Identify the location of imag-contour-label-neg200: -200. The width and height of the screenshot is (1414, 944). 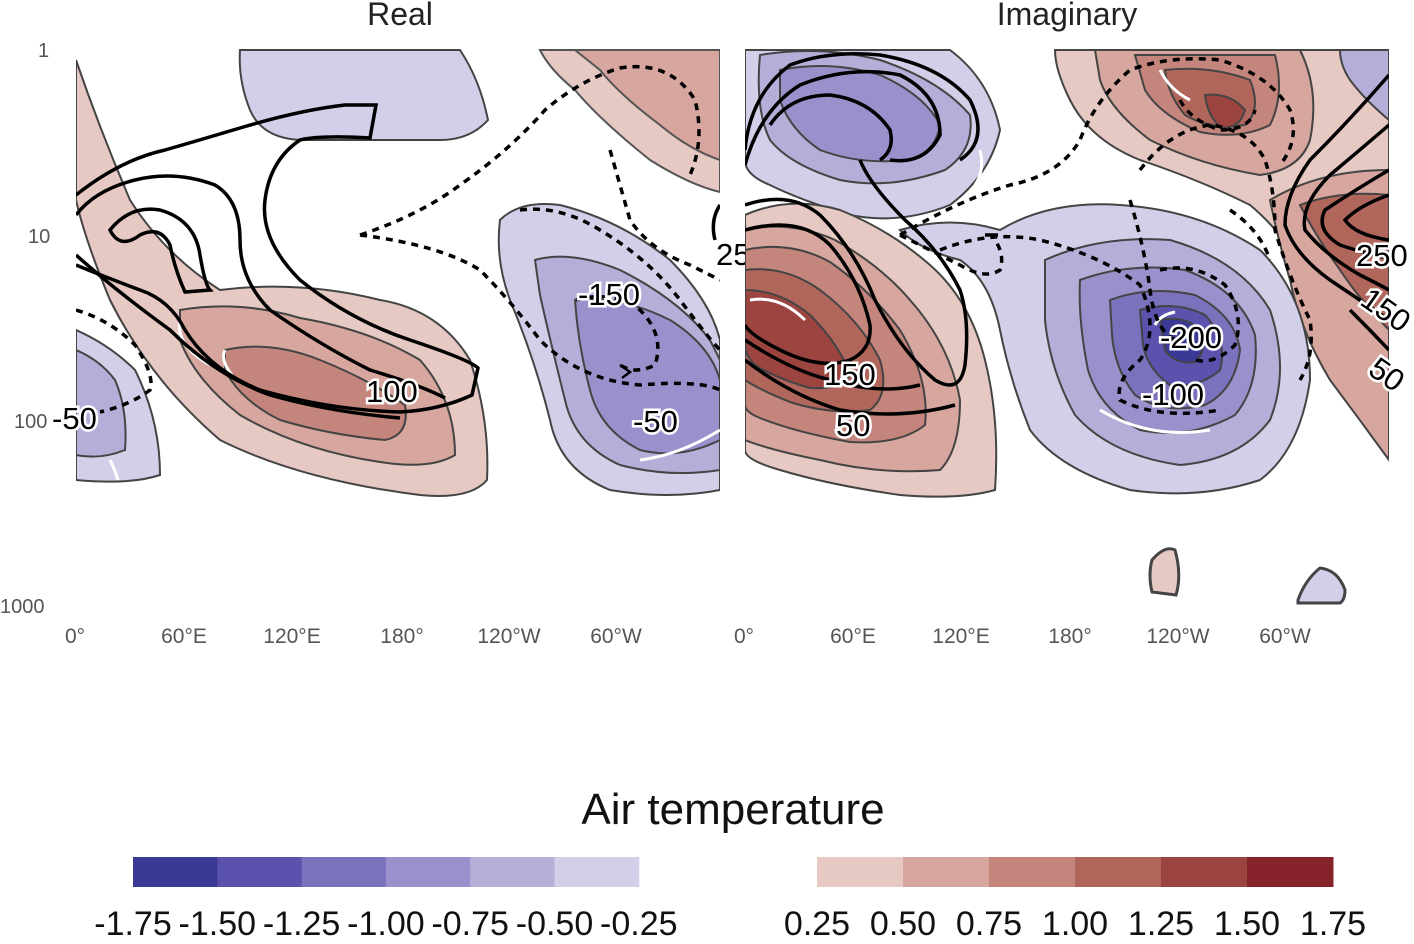
(1191, 337).